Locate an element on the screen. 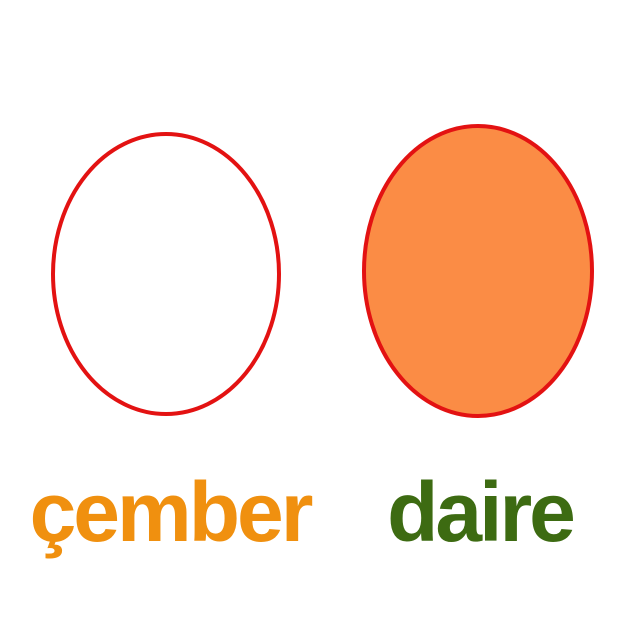 This screenshot has height=640, width=640. daire-label: daire is located at coordinates (481, 512).